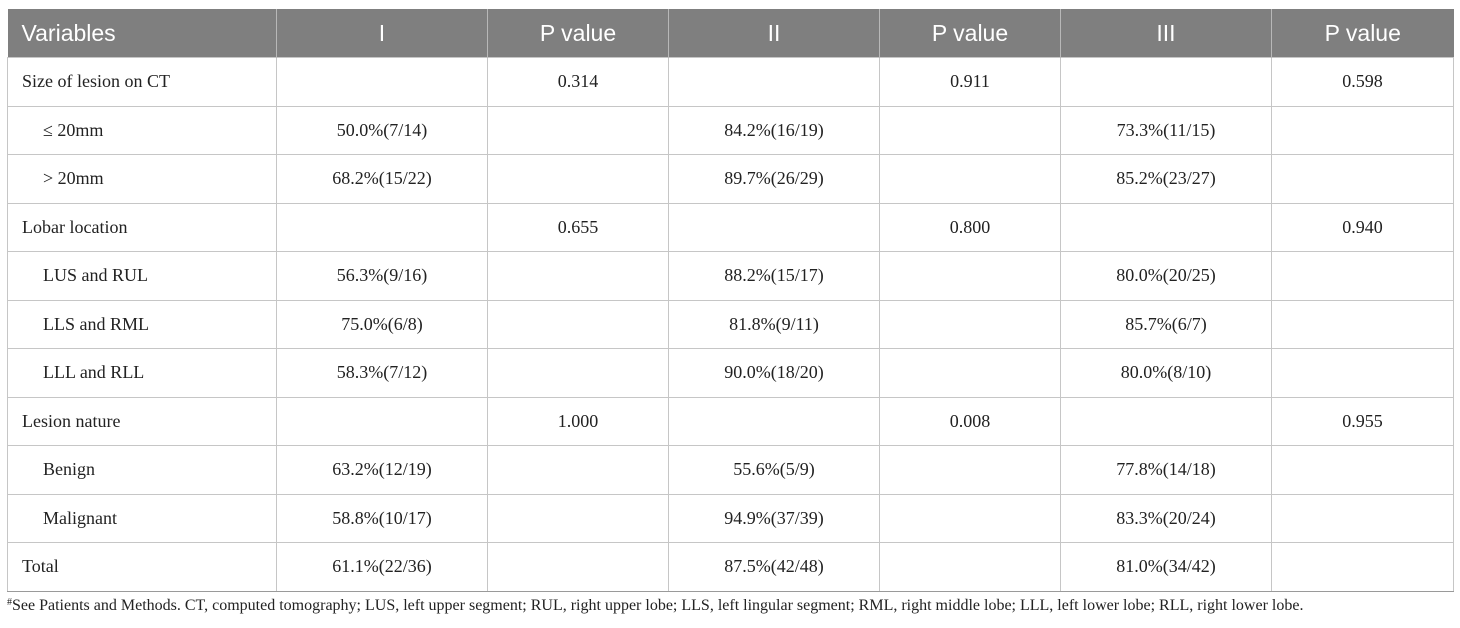  What do you see at coordinates (774, 324) in the screenshot?
I see `cell-group-ii: 81.8%(9/11)` at bounding box center [774, 324].